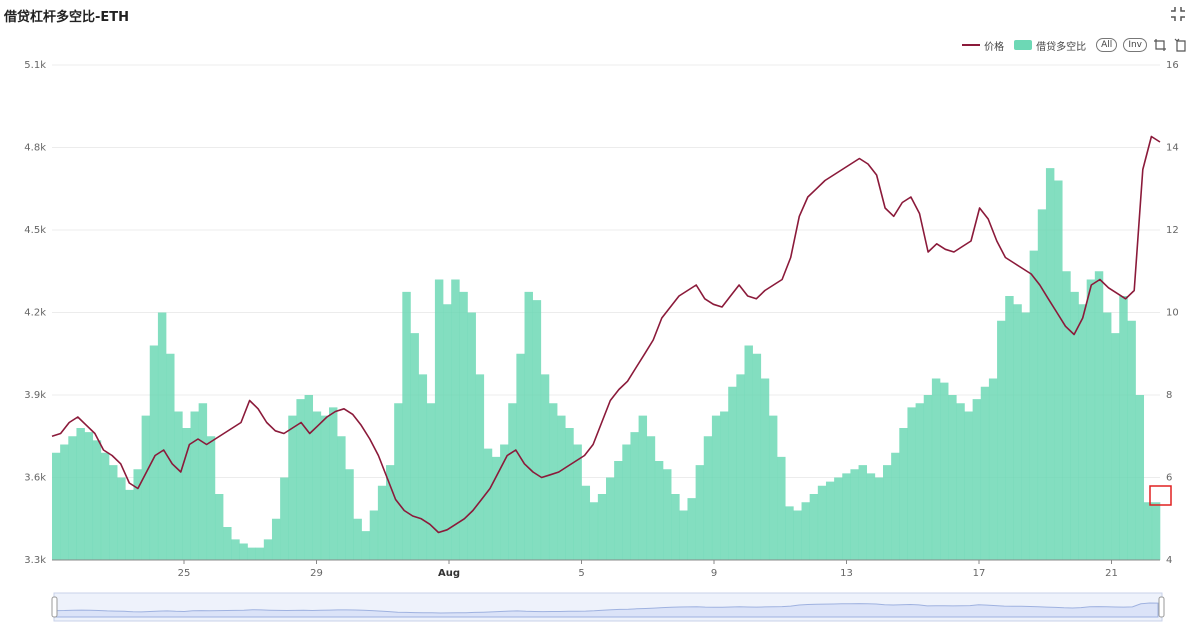 This screenshot has width=1199, height=631. Describe the element at coordinates (35, 478) in the screenshot. I see `y-left-tick: 3.6k` at that location.